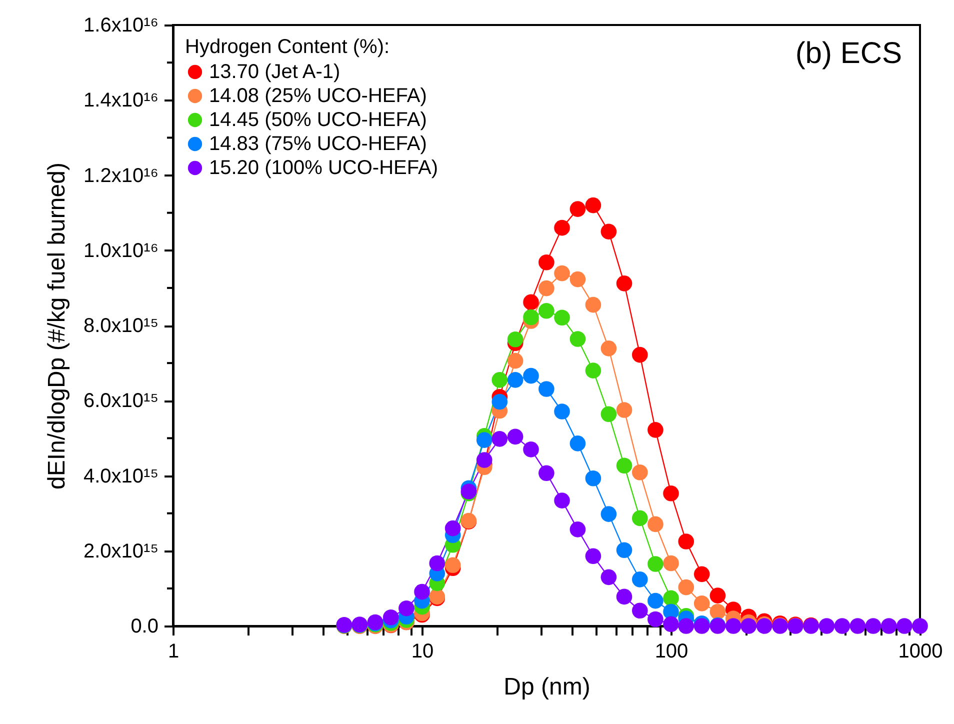 The width and height of the screenshot is (954, 724). I want to click on x-tick-label: 1, so click(174, 651).